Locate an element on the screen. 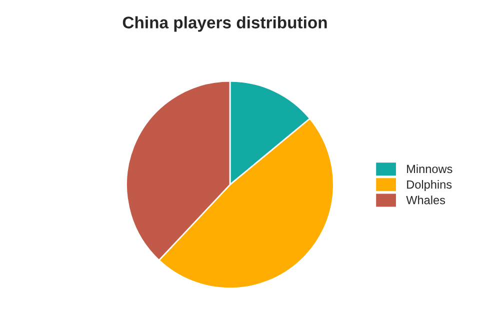 The image size is (500, 324). chart-title: China players distribution is located at coordinates (224, 24).